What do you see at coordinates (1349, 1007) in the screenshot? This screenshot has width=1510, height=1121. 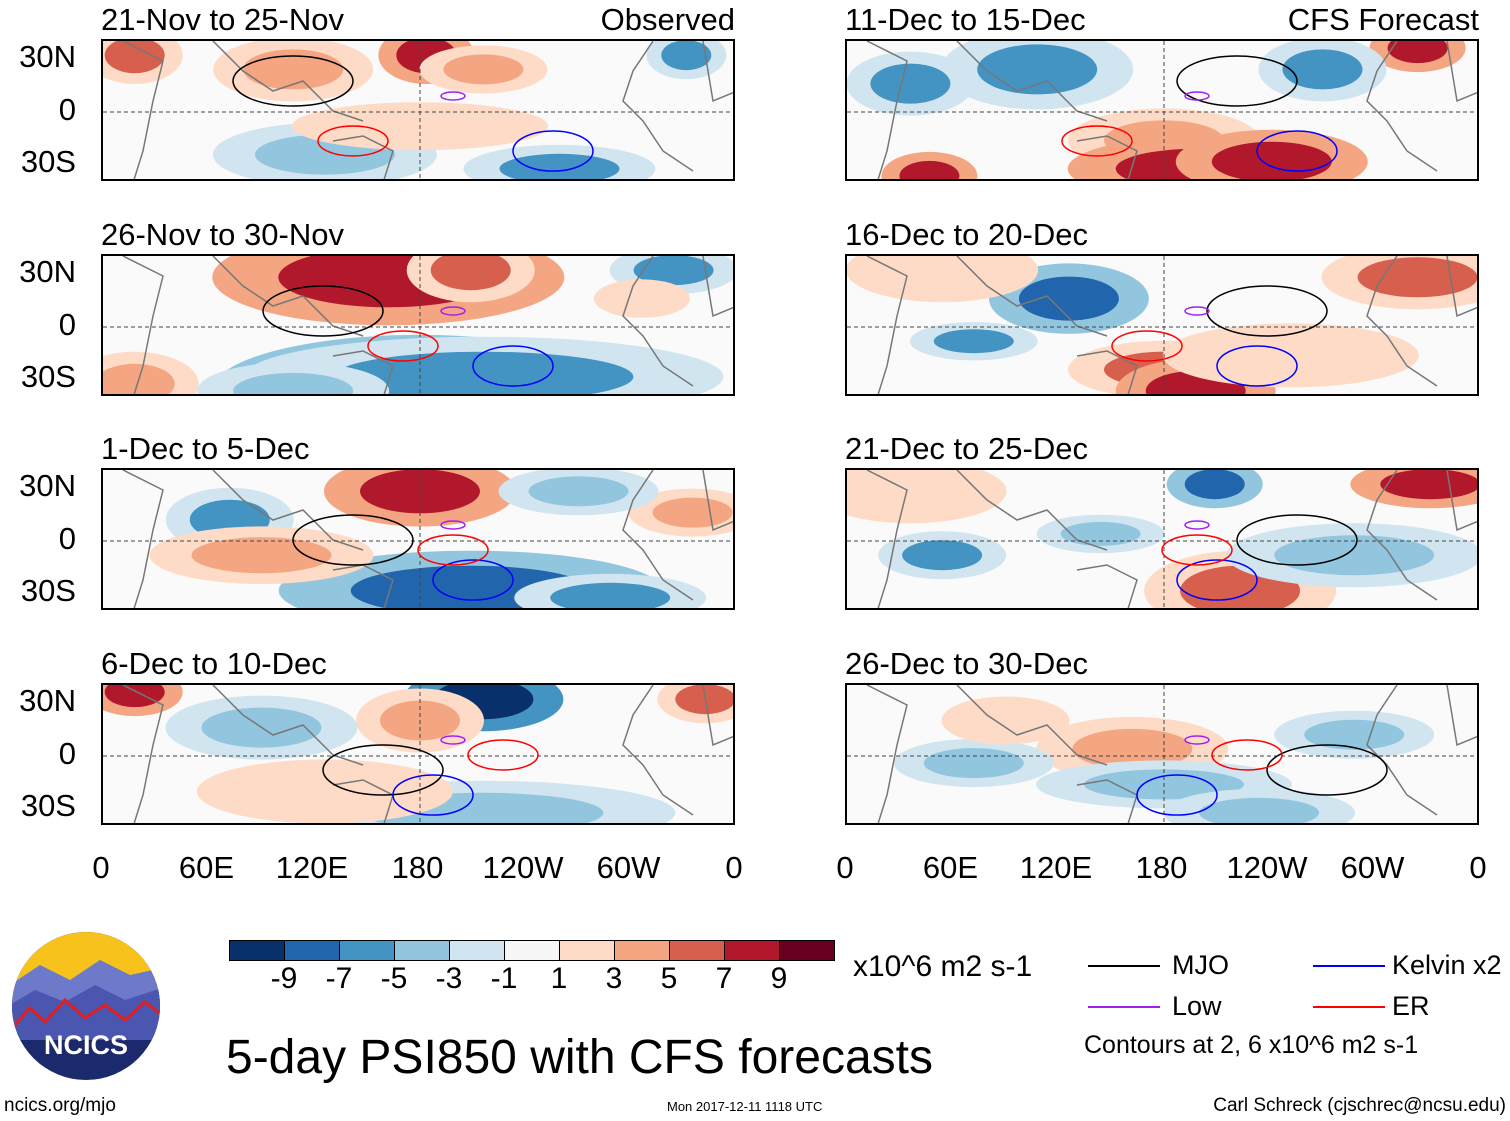 I see `legend-er-line` at bounding box center [1349, 1007].